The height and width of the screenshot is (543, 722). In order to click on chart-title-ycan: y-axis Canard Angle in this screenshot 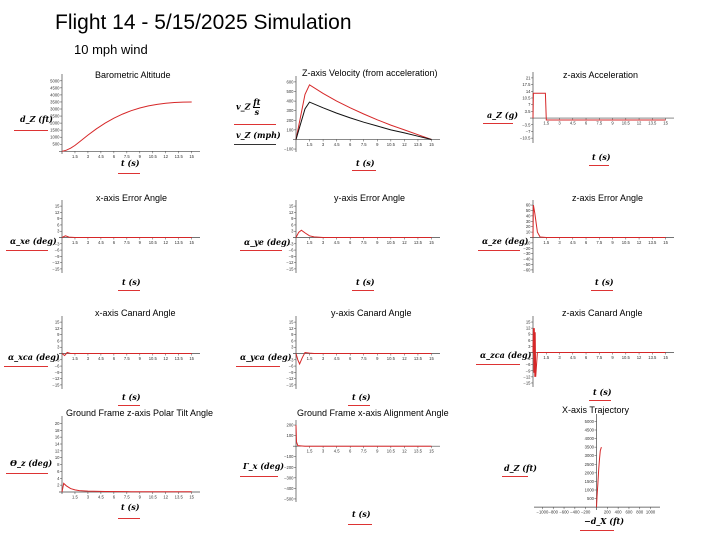, I will do `click(371, 313)`.